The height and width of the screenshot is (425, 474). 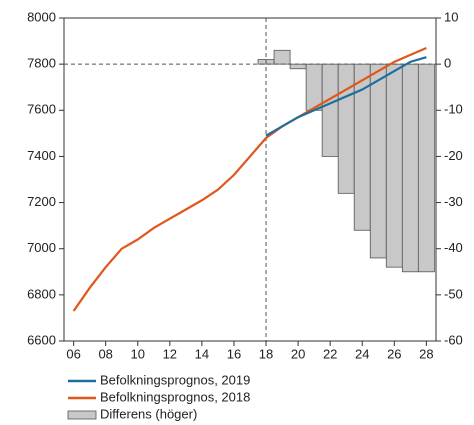 I want to click on y-tick-label: 7200, so click(x=41, y=201).